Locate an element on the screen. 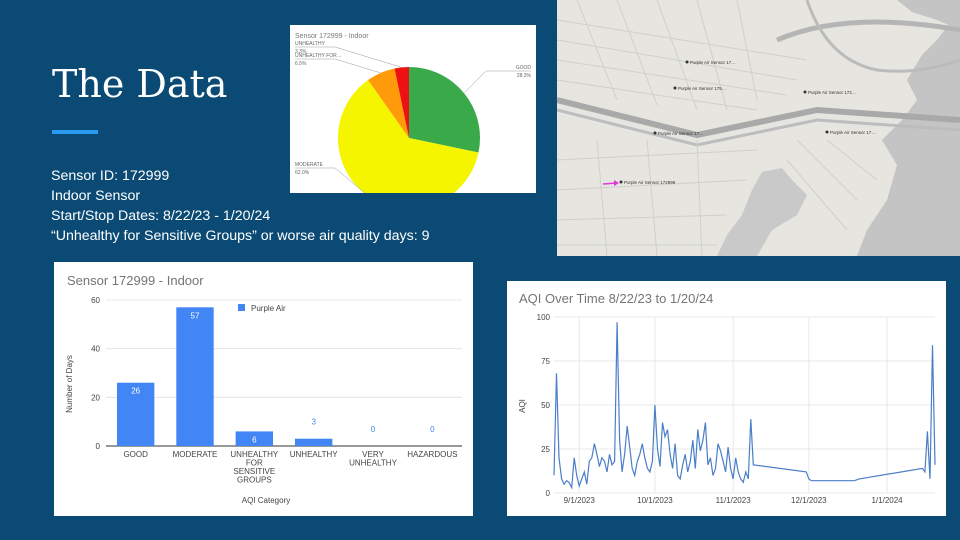  line-y-tick: 100 is located at coordinates (544, 317).